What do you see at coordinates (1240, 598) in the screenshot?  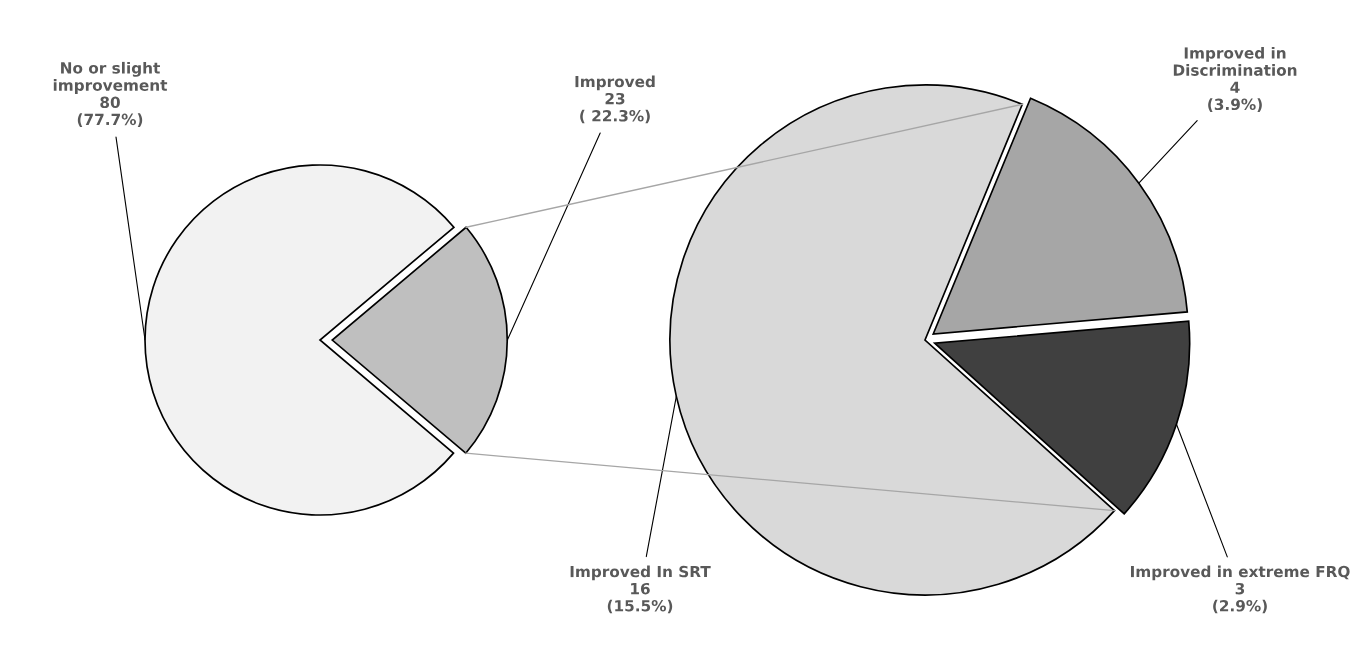 I see `data-label: 3 (2.9%)` at bounding box center [1240, 598].